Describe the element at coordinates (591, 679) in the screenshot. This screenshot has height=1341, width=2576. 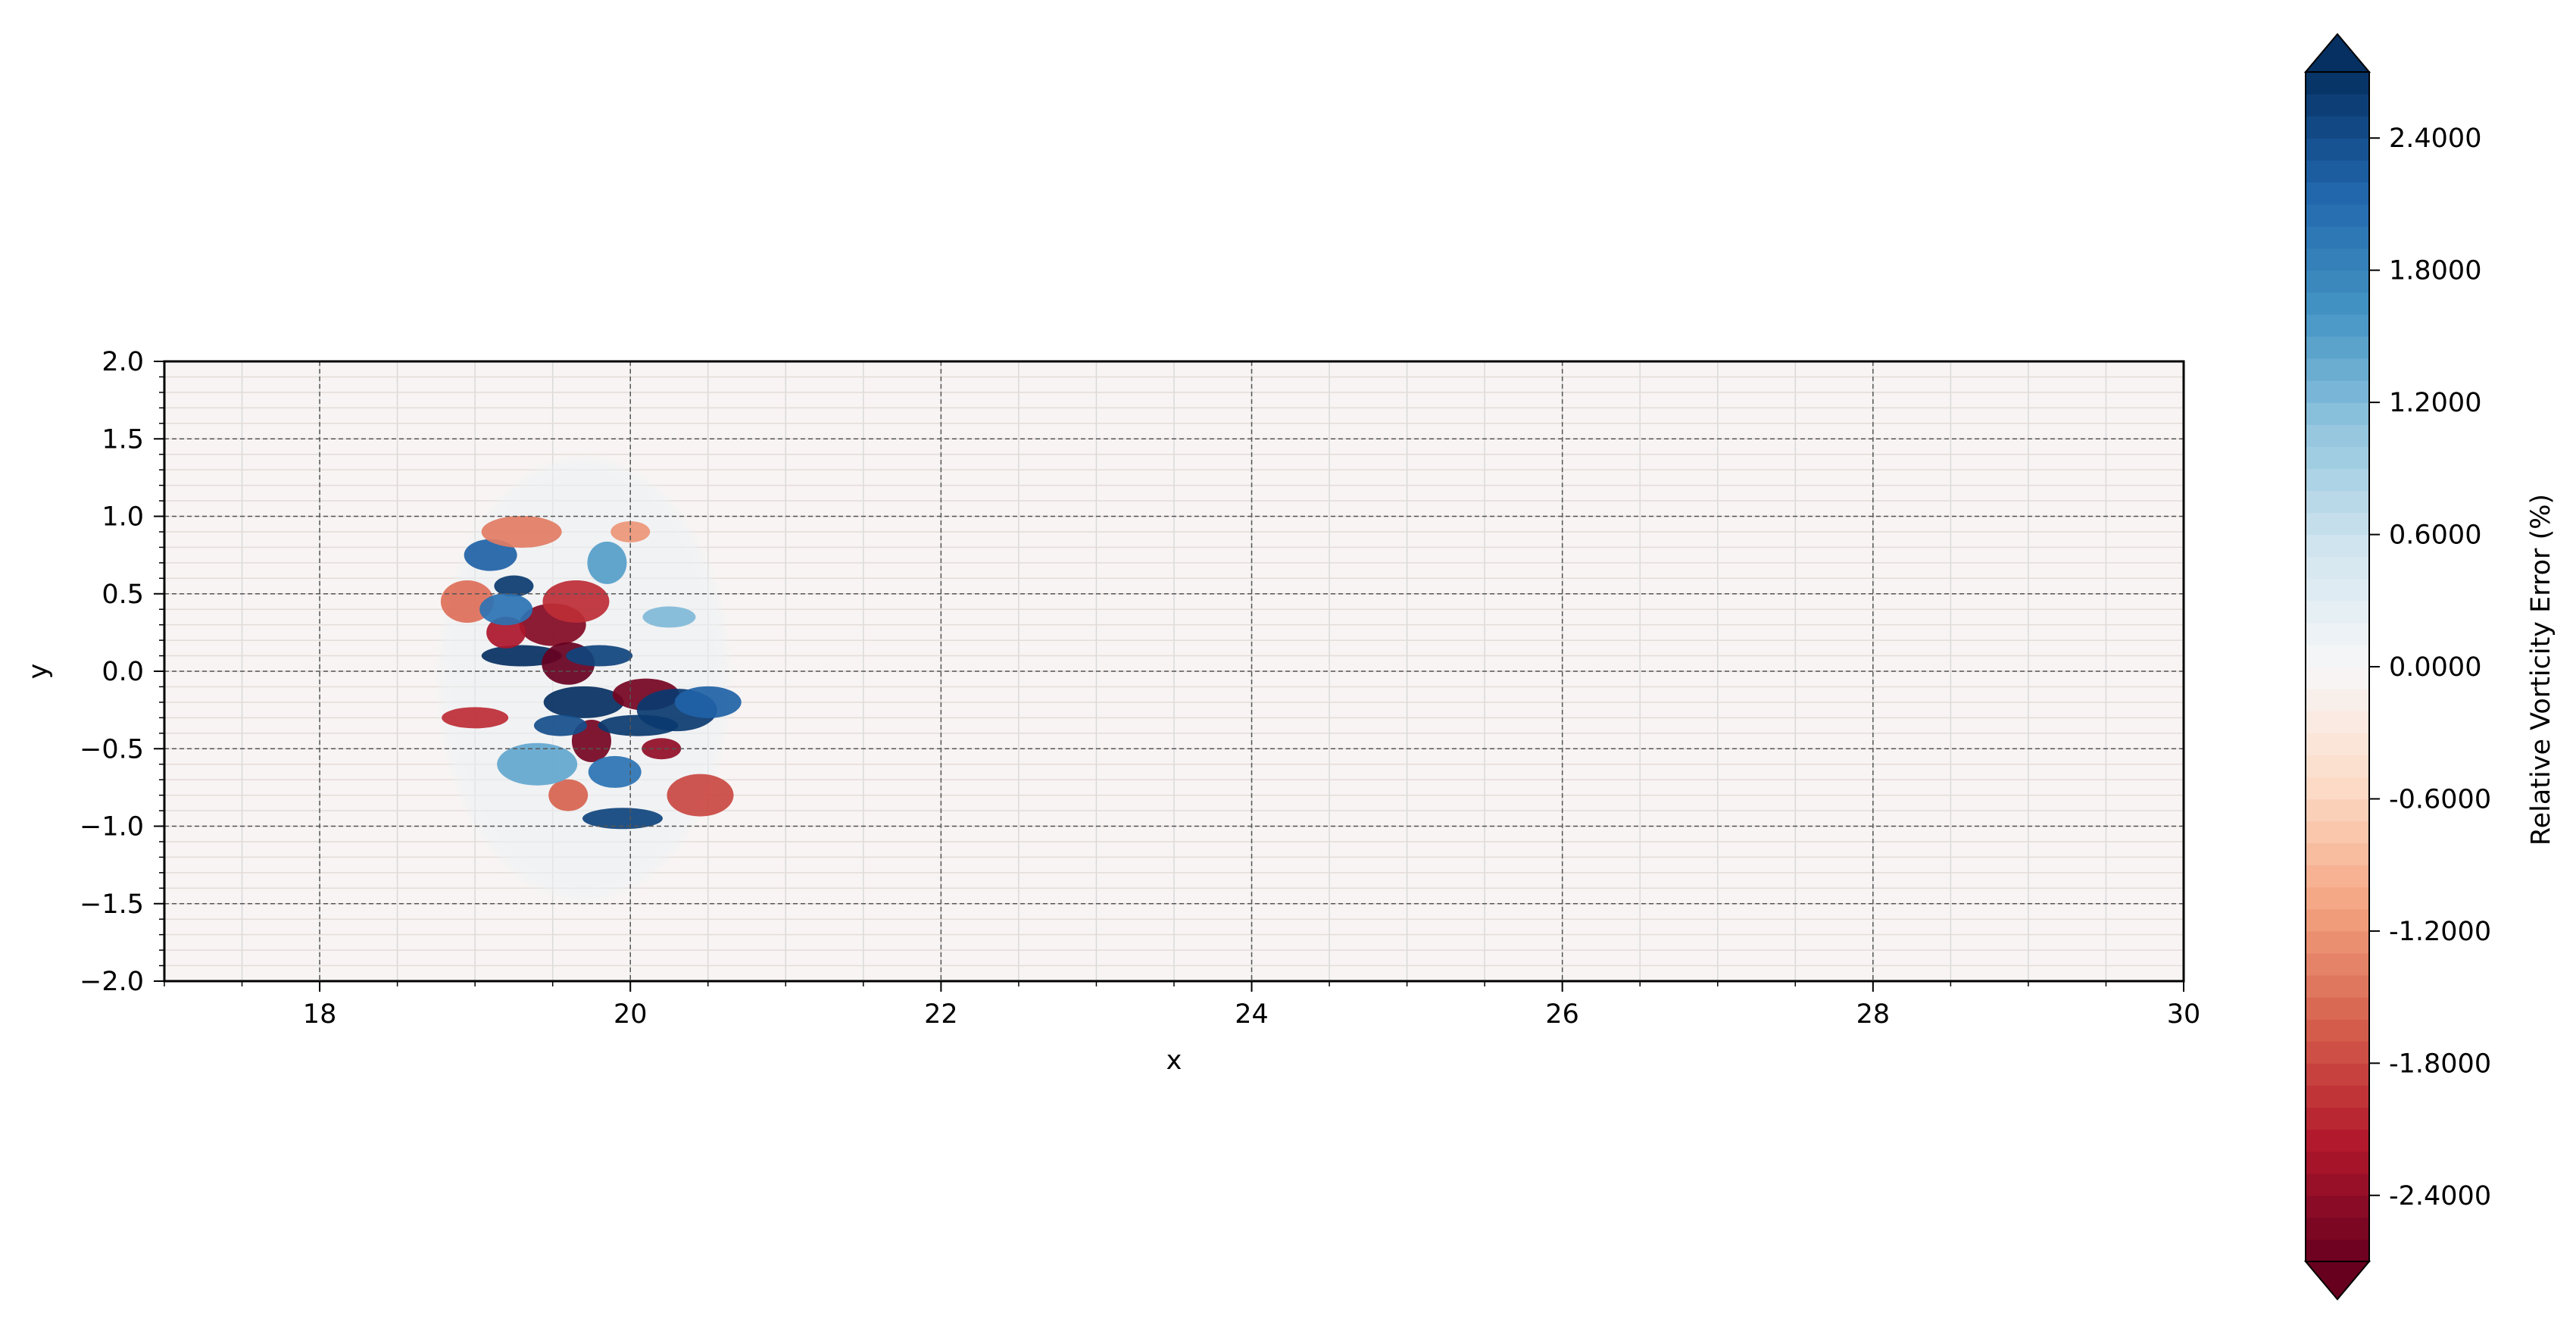
I see `heatmap-patches` at that location.